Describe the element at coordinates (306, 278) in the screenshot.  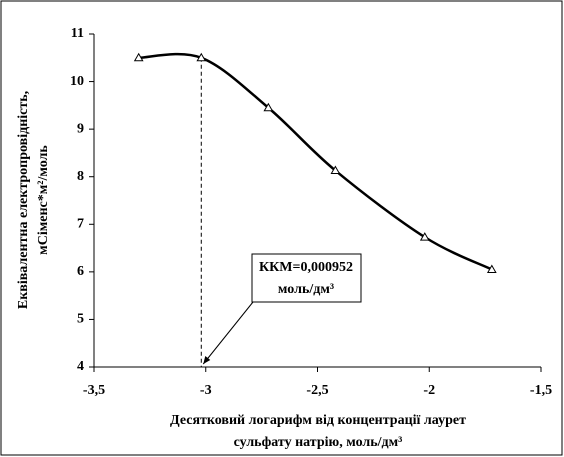
I see `annotation-box` at that location.